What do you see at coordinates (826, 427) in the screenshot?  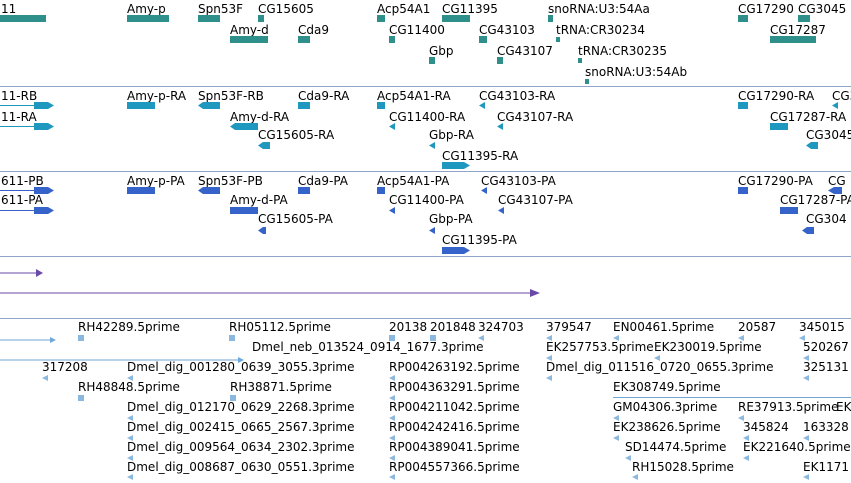 I see `est-label: 163328` at bounding box center [826, 427].